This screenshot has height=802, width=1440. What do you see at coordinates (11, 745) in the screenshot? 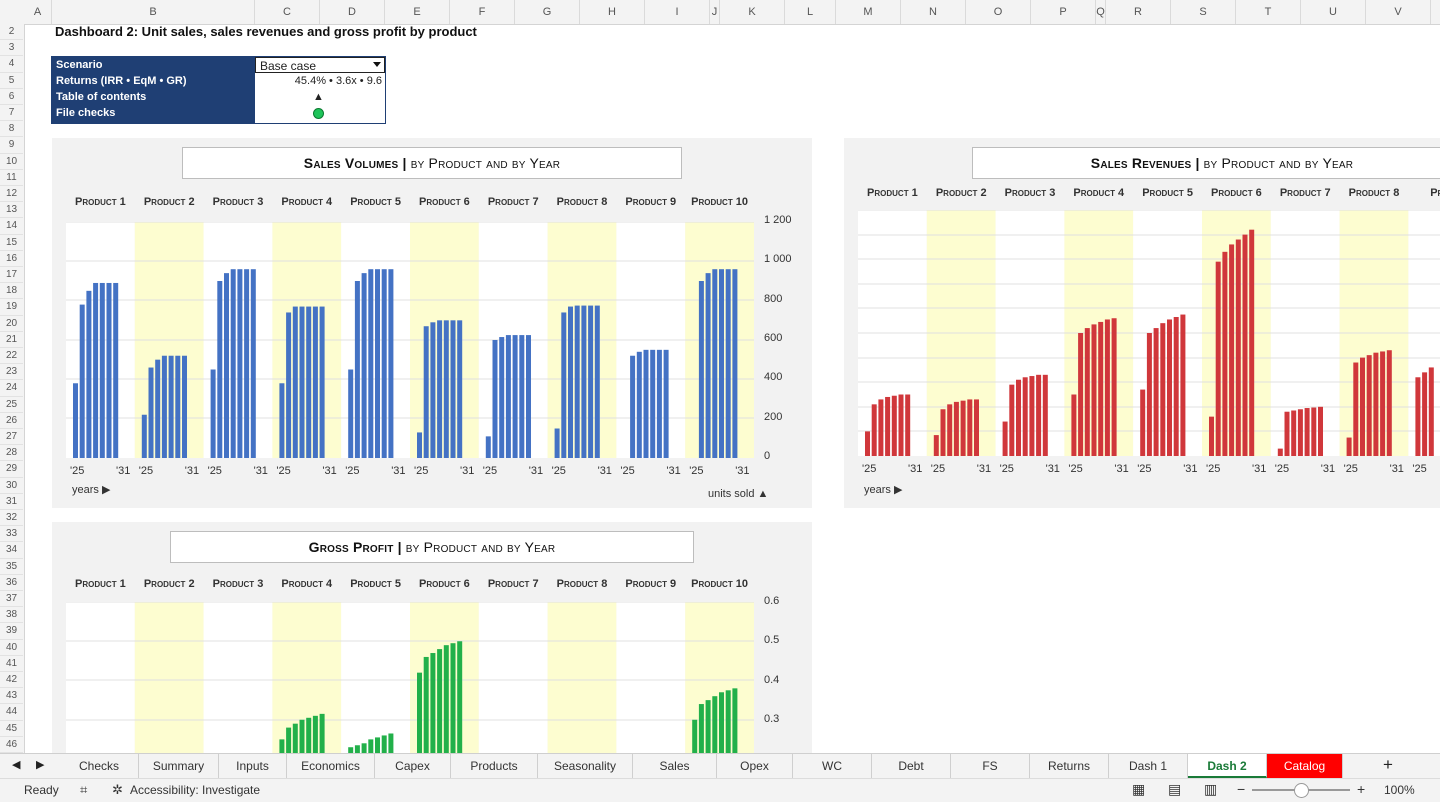
I see `row-46: 46` at bounding box center [11, 745].